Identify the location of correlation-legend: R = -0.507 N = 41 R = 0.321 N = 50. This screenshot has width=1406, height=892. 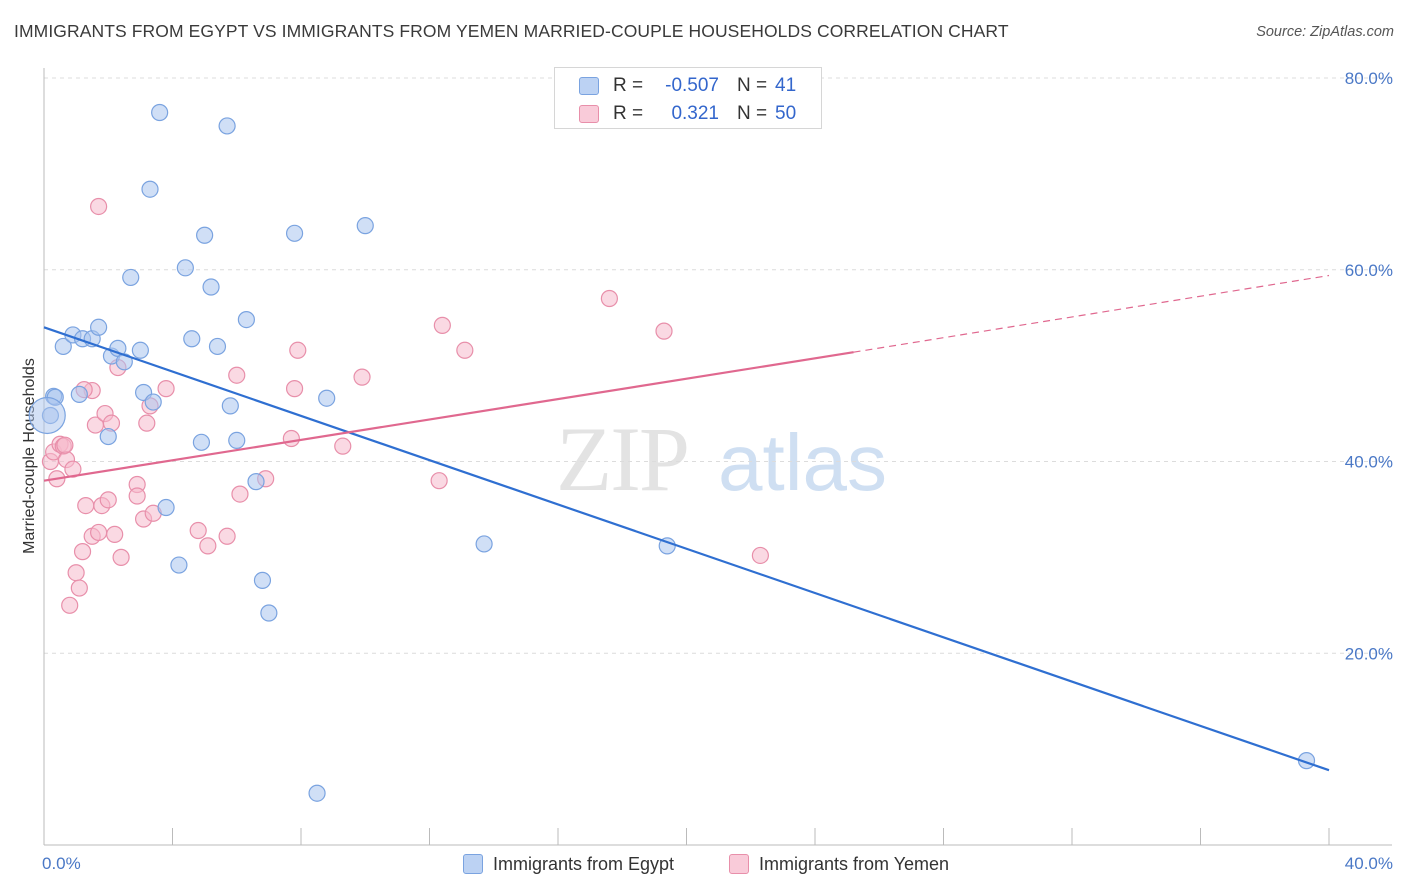
(688, 98).